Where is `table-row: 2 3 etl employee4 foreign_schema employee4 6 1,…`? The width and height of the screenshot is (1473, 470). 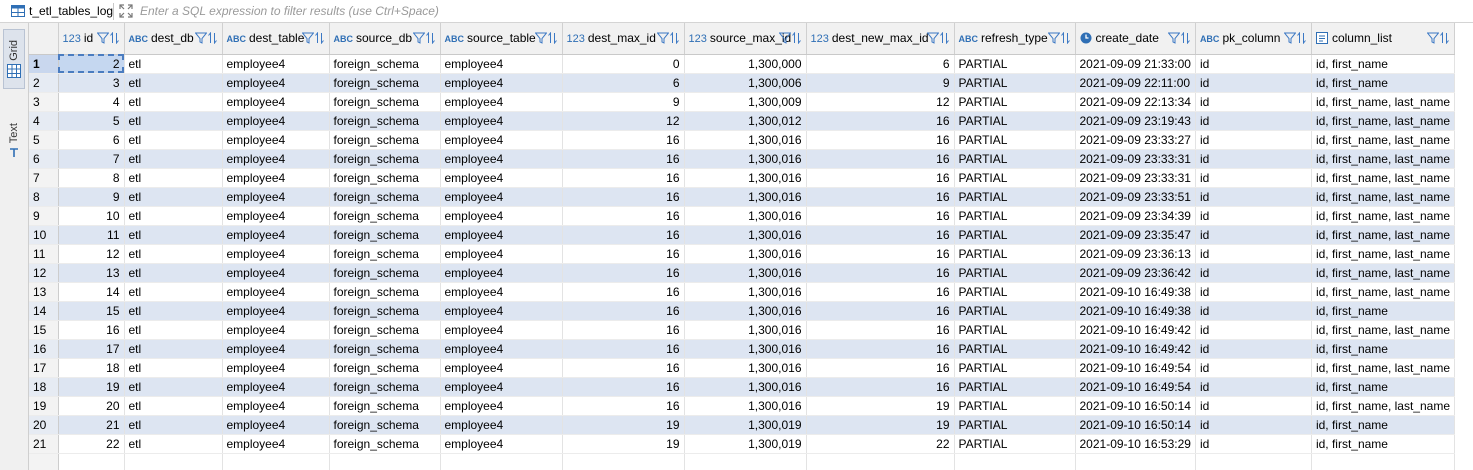
table-row: 2 3 etl employee4 foreign_schema employee4 6 1,… is located at coordinates (742, 83).